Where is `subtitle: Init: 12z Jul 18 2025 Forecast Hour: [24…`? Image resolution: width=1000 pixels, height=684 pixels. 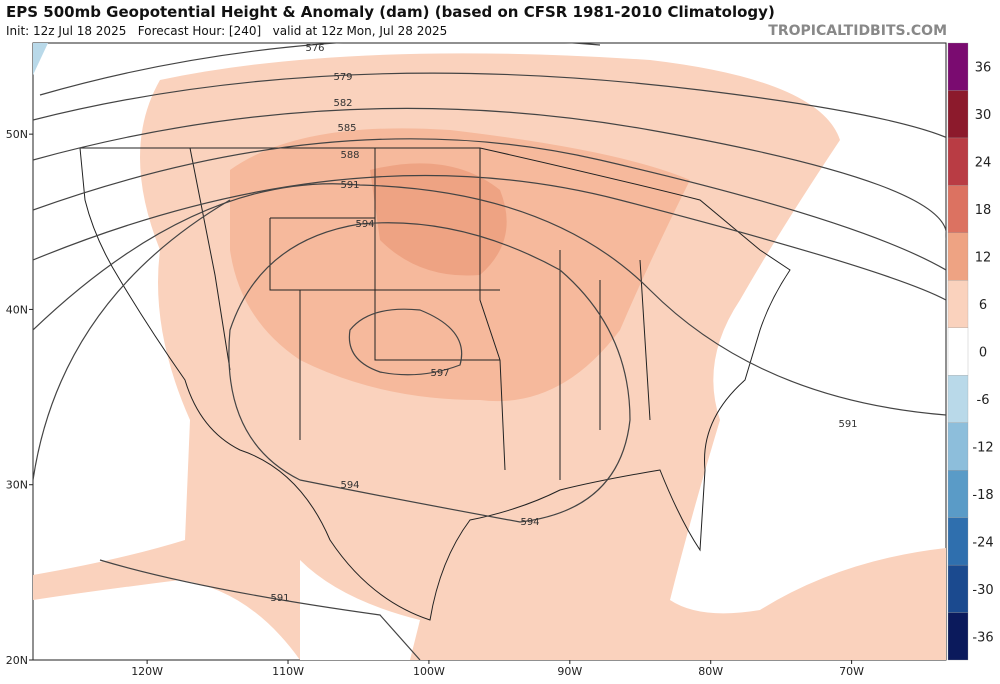
subtitle: Init: 12z Jul 18 2025 Forecast Hour: [24… is located at coordinates (226, 31).